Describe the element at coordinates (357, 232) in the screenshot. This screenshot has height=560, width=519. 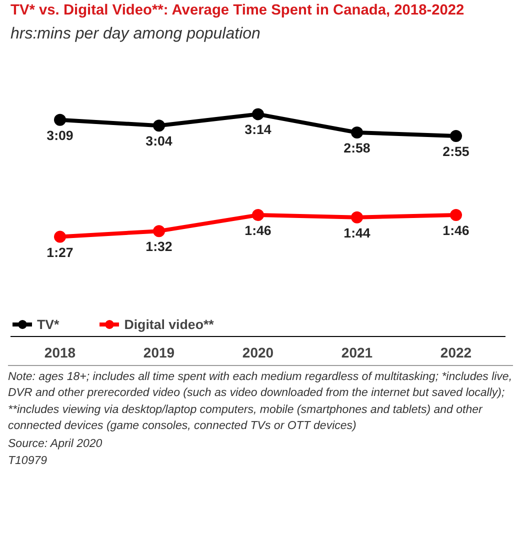
I see `data-label: 1:44` at that location.